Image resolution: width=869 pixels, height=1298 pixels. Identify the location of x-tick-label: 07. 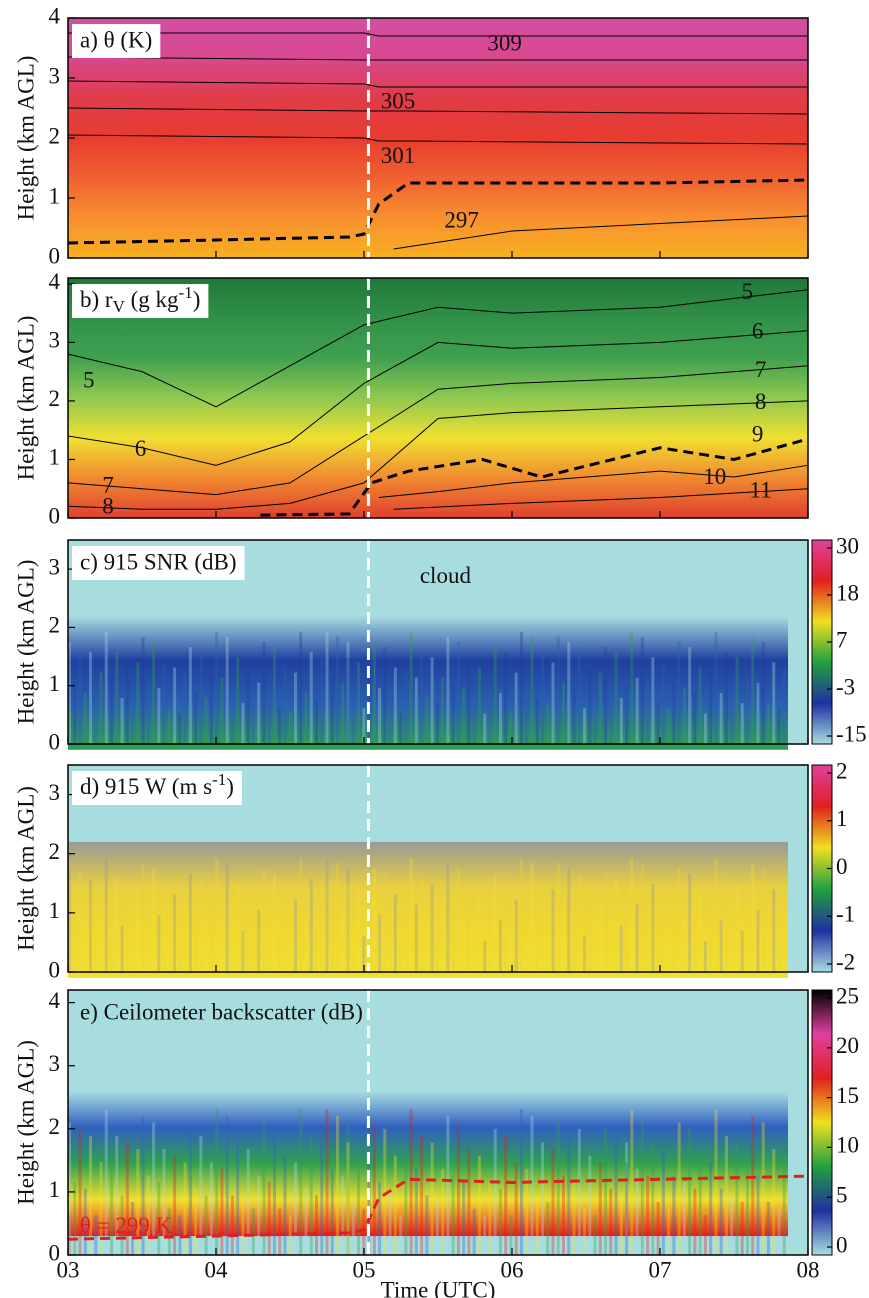
(660, 1269).